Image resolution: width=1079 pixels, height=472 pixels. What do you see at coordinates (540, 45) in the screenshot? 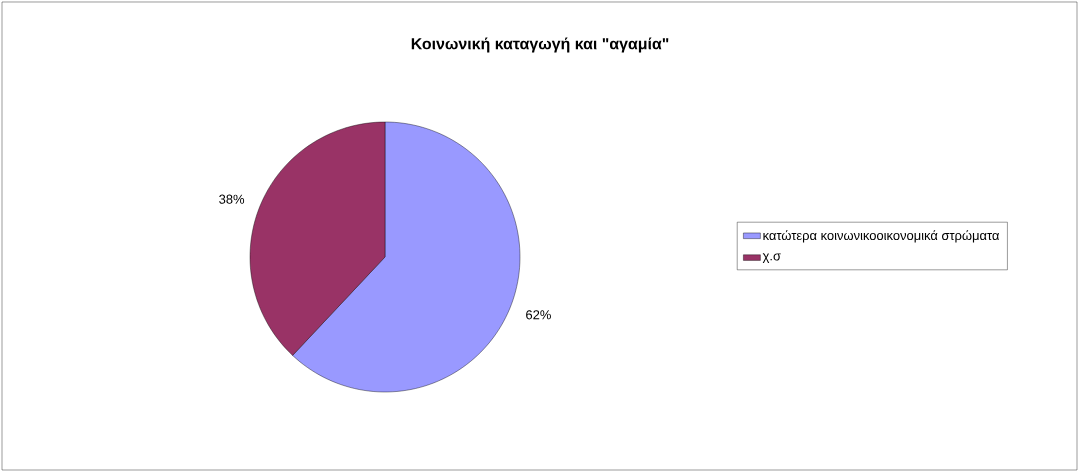
I see `chart-title: Κοινωνική καταγωγή και "αγαμία"` at bounding box center [540, 45].